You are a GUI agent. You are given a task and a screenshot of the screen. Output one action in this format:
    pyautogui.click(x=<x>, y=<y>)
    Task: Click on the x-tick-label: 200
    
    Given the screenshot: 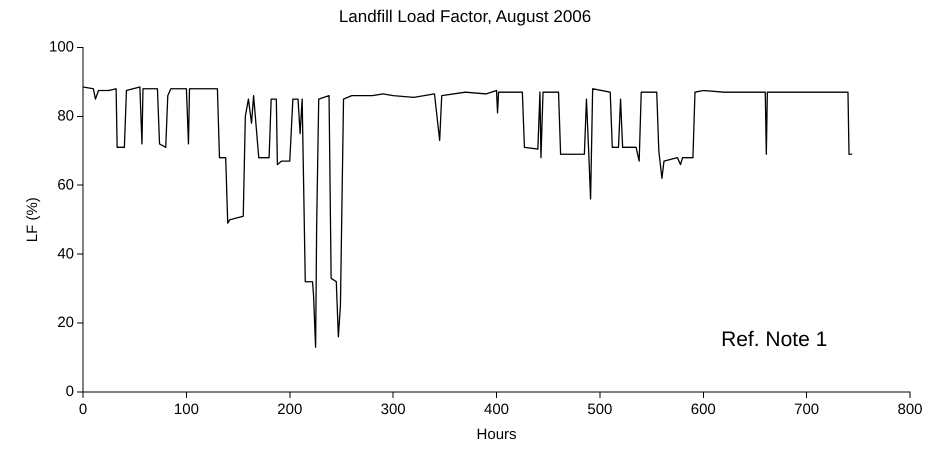 What is the action you would take?
    pyautogui.click(x=289, y=409)
    